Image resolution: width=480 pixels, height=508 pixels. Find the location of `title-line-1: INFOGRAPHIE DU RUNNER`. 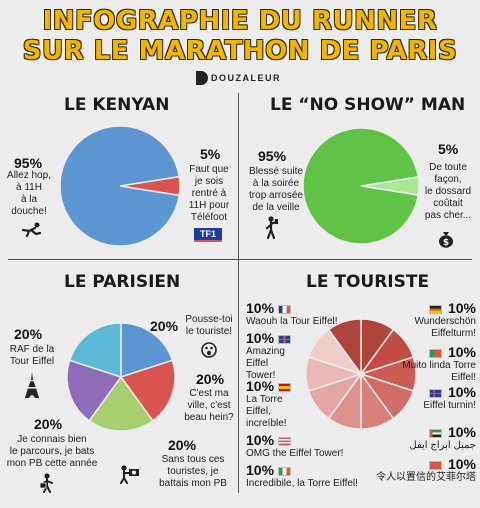

title-line-1: INFOGRAPHIE DU RUNNER is located at coordinates (240, 21).